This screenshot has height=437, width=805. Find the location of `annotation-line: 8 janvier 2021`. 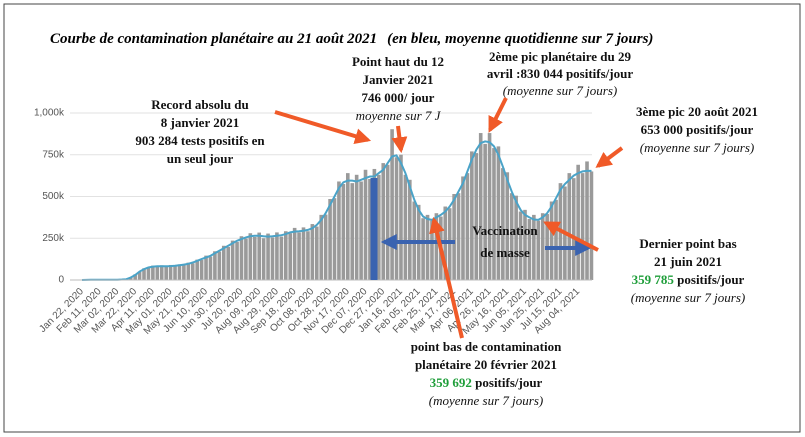

annotation-line: 8 janvier 2021 is located at coordinates (200, 122).